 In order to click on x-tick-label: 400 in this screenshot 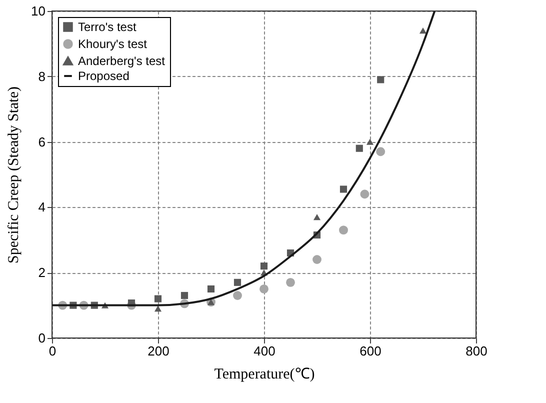, I will do `click(265, 351)`.